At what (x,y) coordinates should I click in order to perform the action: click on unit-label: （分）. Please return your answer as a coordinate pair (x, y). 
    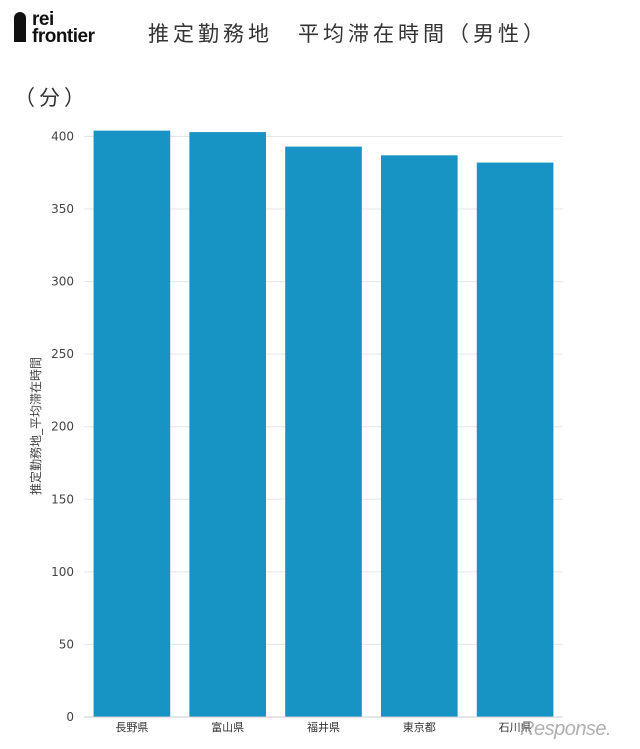
    Looking at the image, I should click on (51, 98).